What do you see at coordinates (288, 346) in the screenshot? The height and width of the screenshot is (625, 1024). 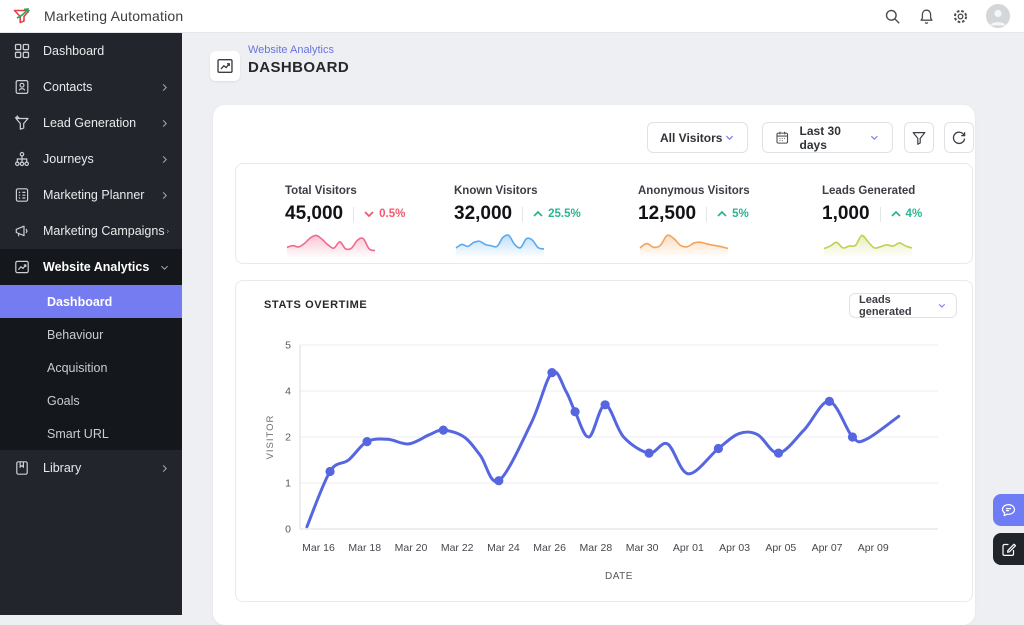 I see `svg-text: 5` at bounding box center [288, 346].